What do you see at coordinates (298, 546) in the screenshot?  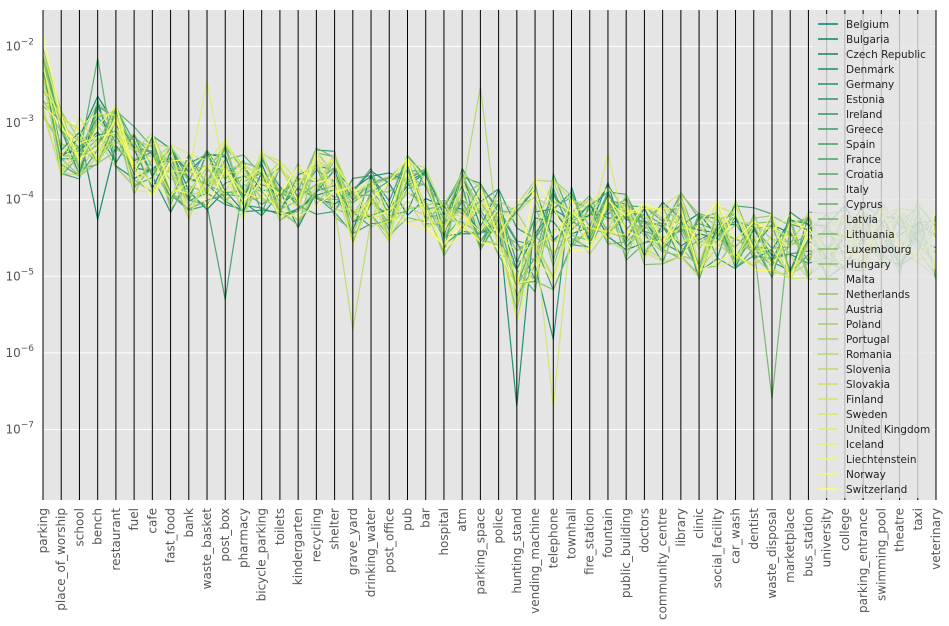 I see `x-tick-label-kindergarten: kindergarten` at bounding box center [298, 546].